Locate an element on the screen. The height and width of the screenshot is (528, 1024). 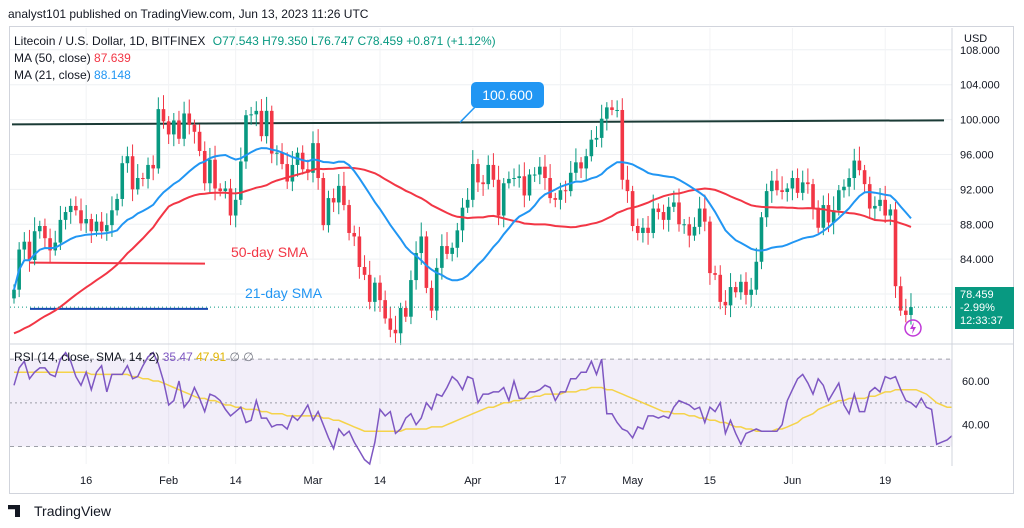
time-tick-label: May is located at coordinates (632, 481).